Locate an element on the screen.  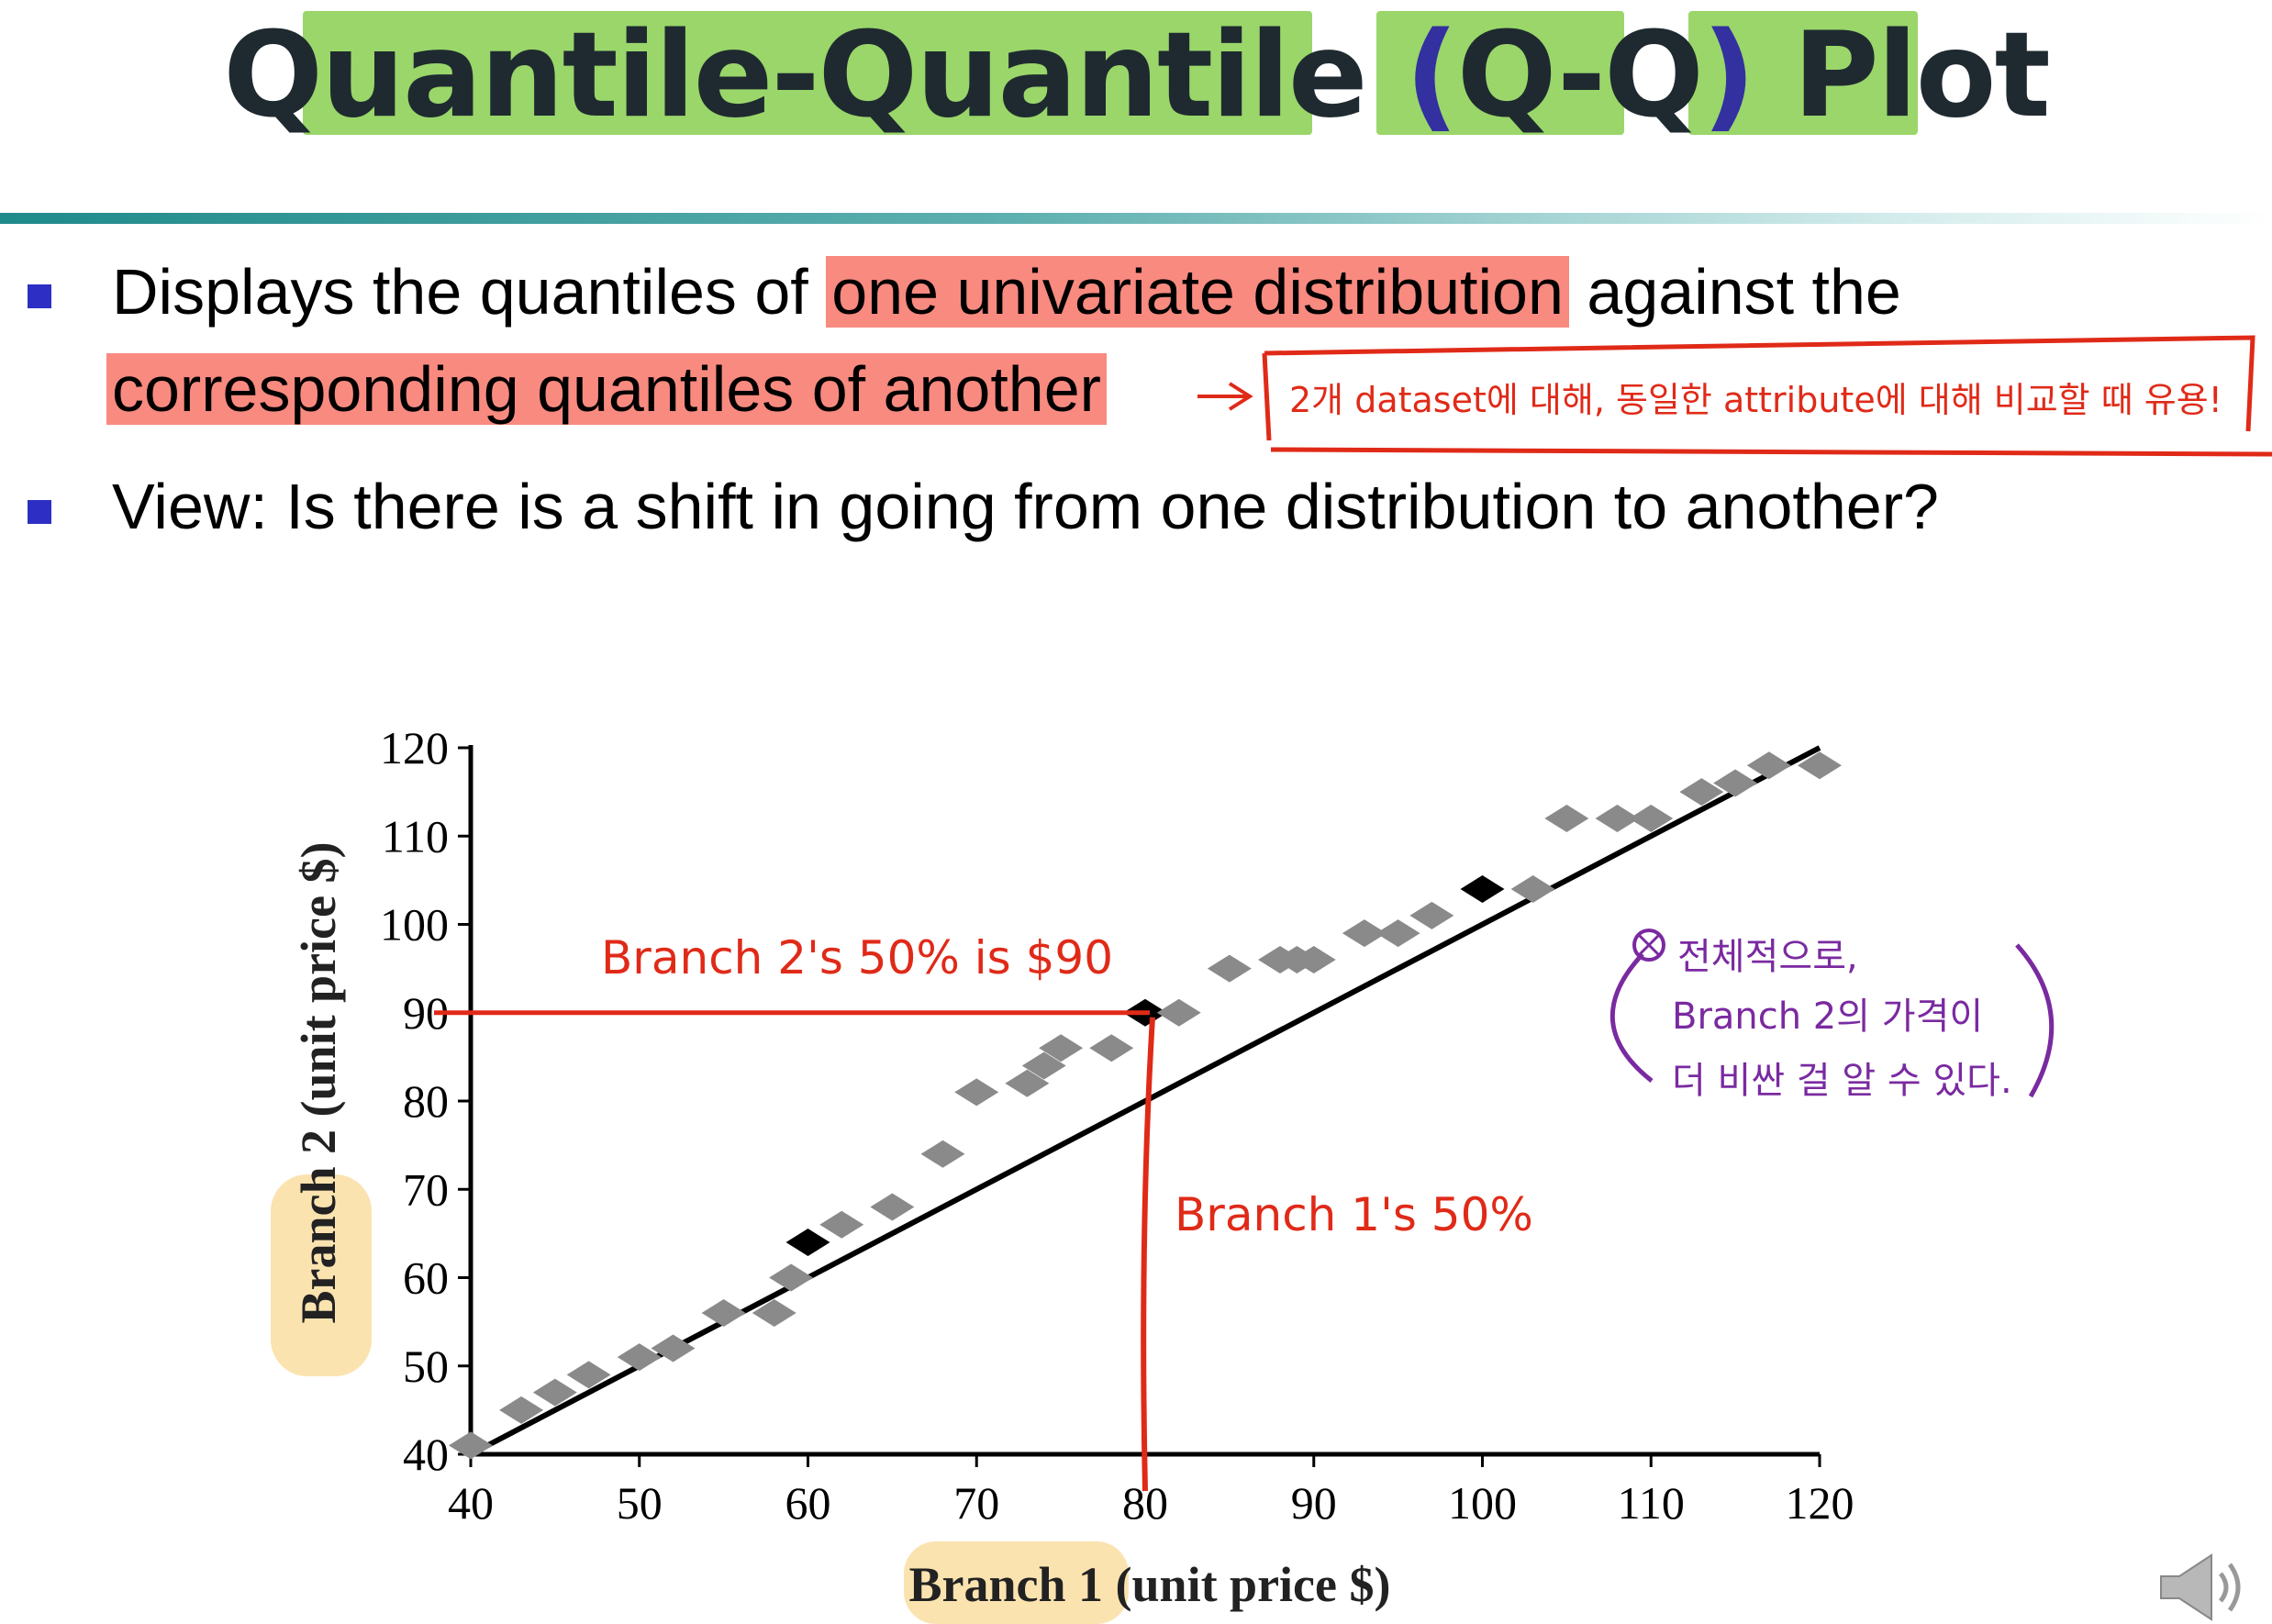
y-tick-label: 80 is located at coordinates (426, 1101).